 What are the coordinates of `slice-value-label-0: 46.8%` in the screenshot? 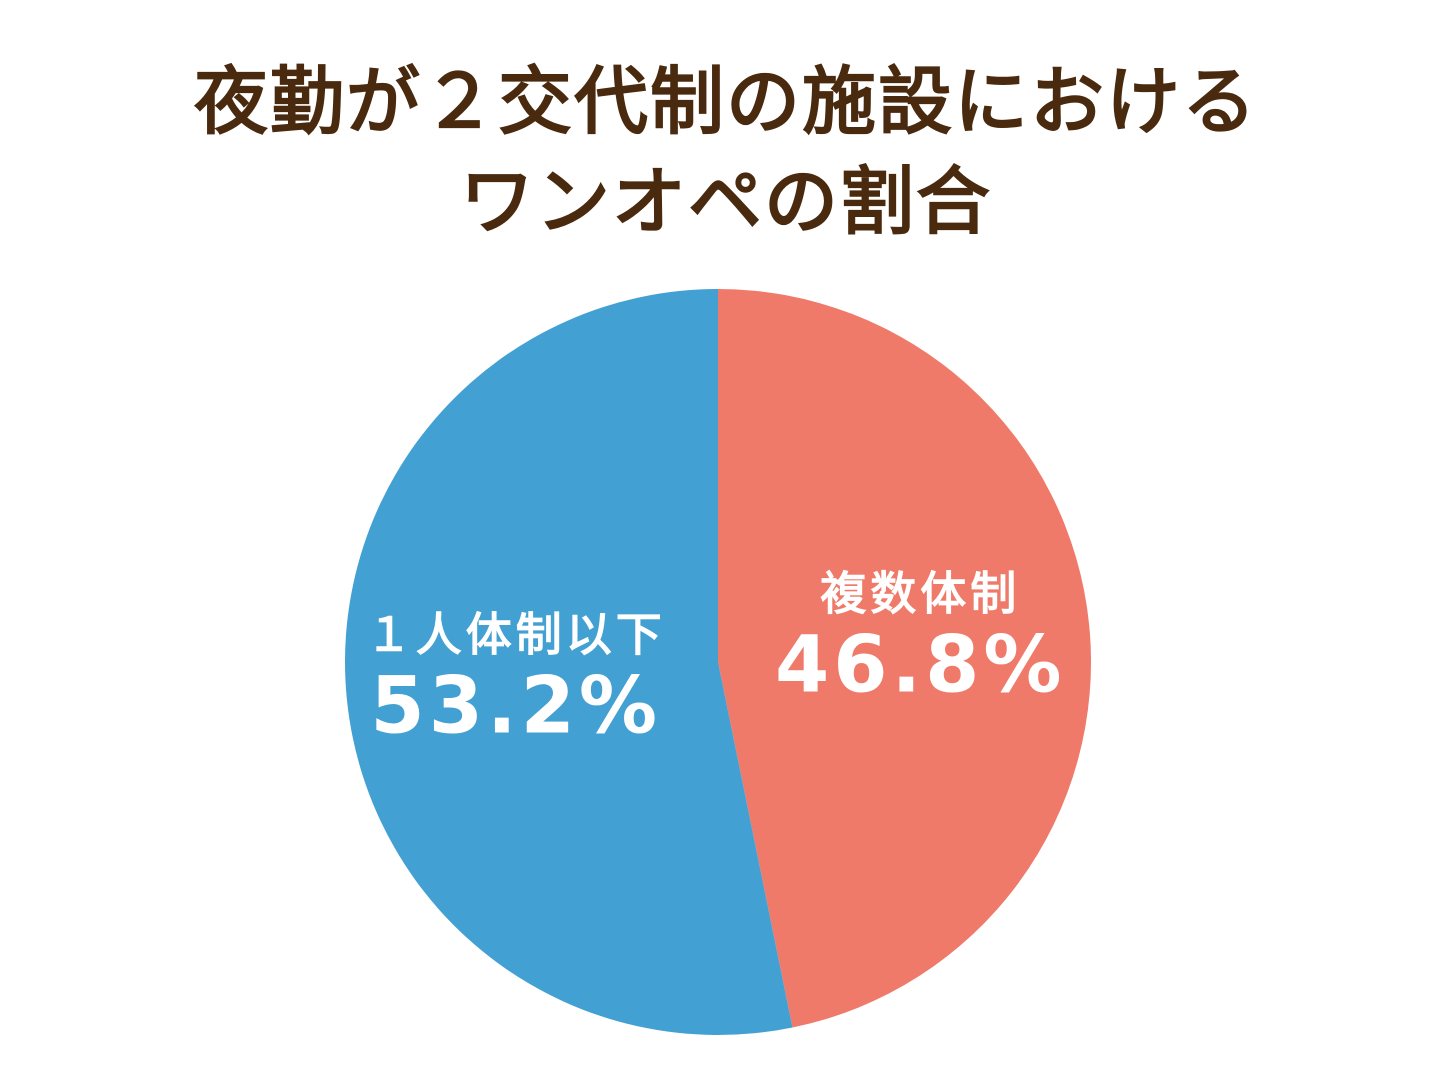 It's located at (920, 666).